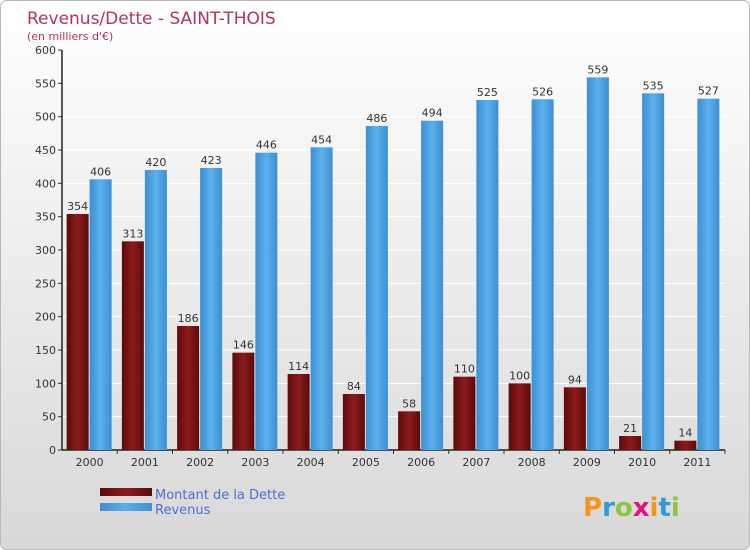 This screenshot has width=750, height=550. Describe the element at coordinates (409, 403) in the screenshot. I see `data-label-debt: 58` at that location.